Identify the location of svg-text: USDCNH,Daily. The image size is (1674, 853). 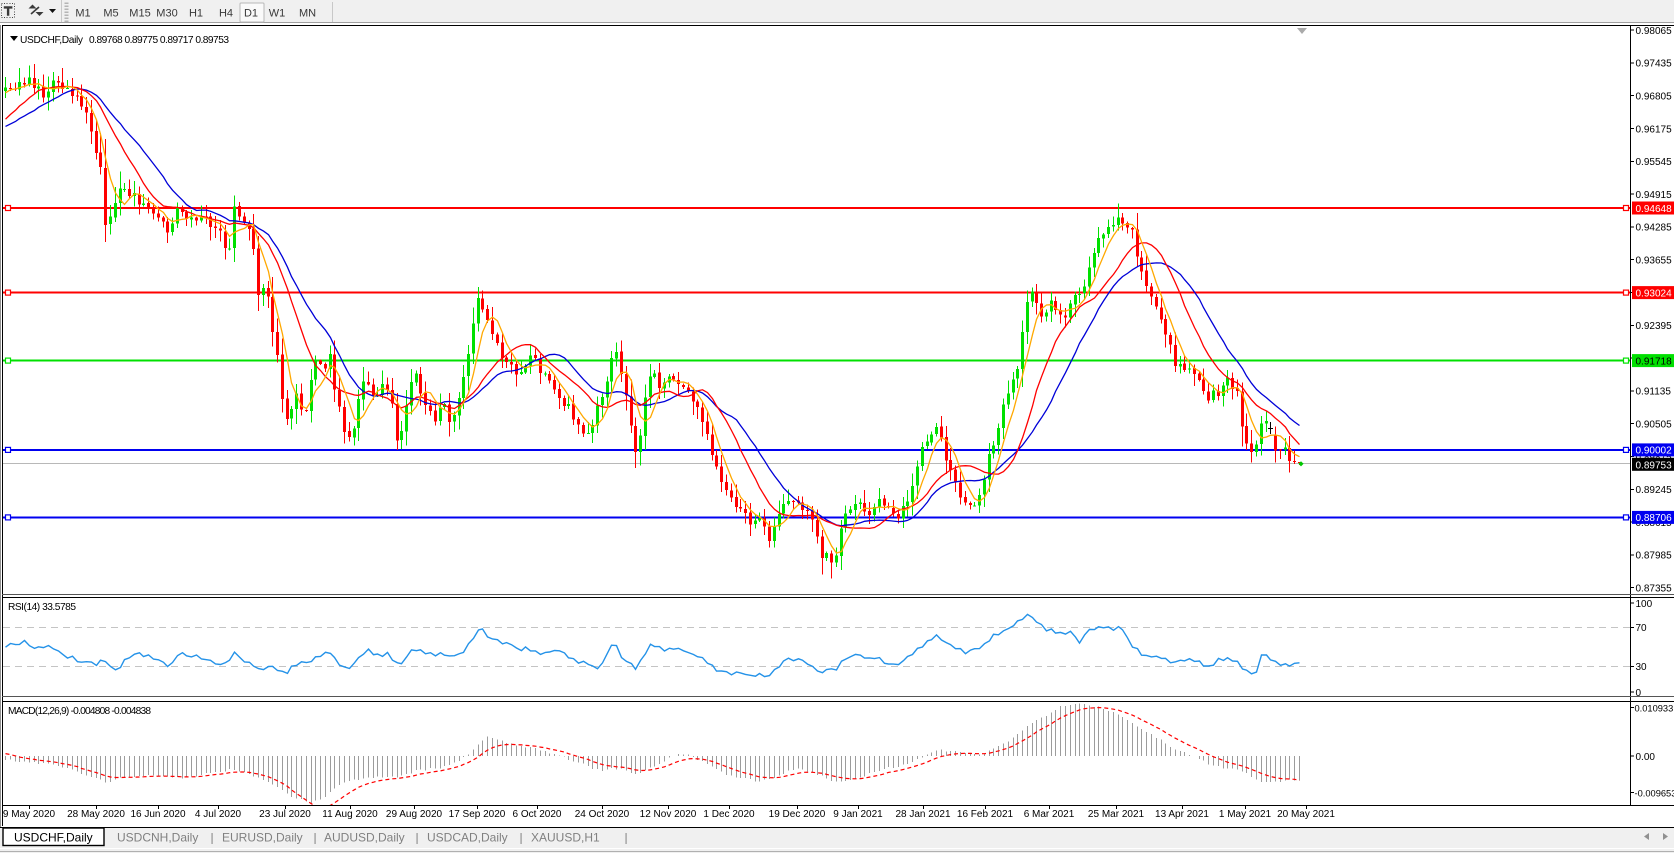
(157, 838).